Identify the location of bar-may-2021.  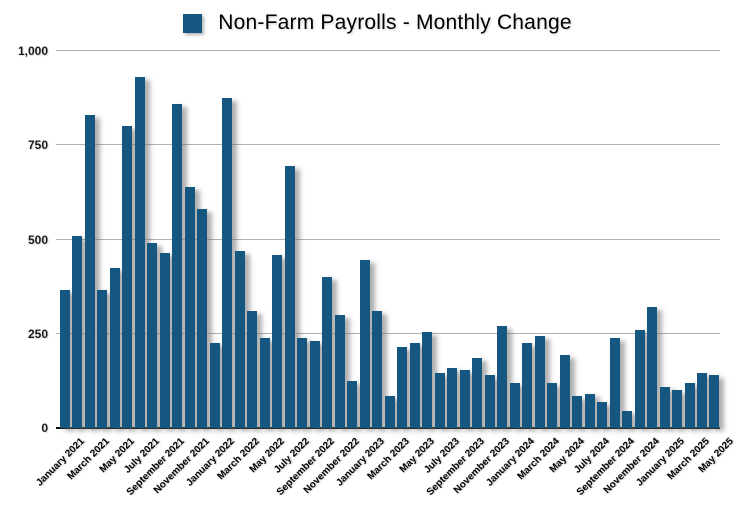
(114, 347).